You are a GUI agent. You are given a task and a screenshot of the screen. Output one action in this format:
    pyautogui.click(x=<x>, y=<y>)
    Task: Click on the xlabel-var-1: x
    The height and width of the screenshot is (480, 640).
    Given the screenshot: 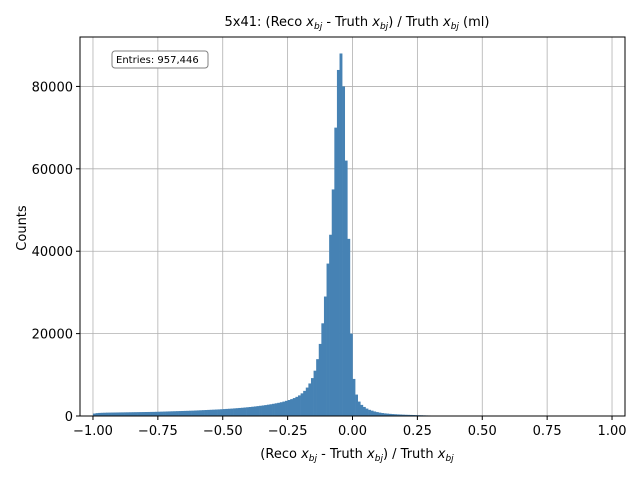 What is the action you would take?
    pyautogui.click(x=304, y=454)
    